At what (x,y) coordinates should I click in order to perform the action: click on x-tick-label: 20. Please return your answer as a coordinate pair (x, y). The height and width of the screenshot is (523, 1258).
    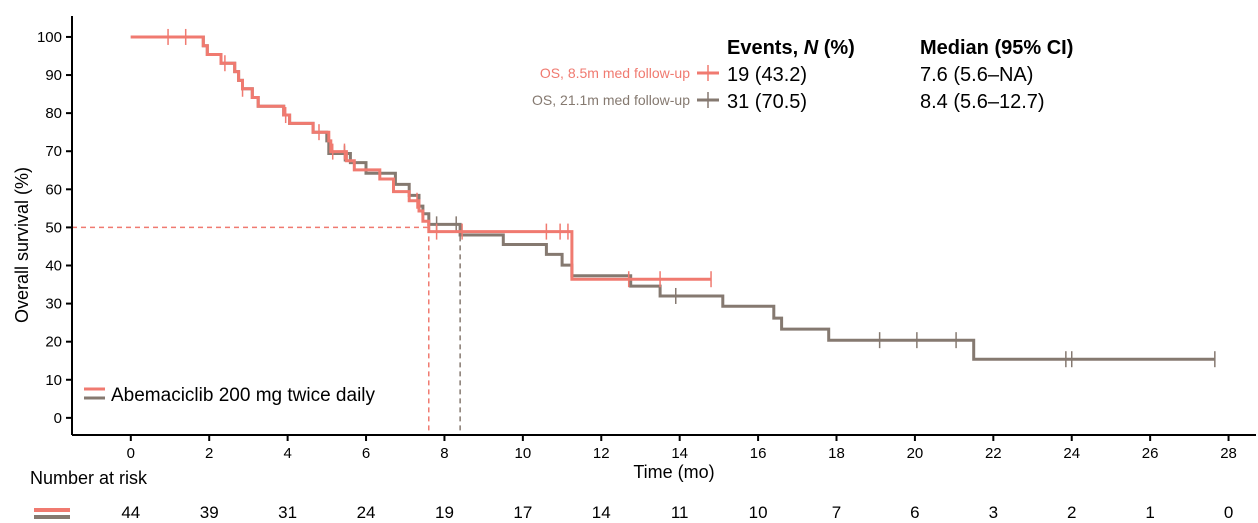
    Looking at the image, I should click on (915, 453).